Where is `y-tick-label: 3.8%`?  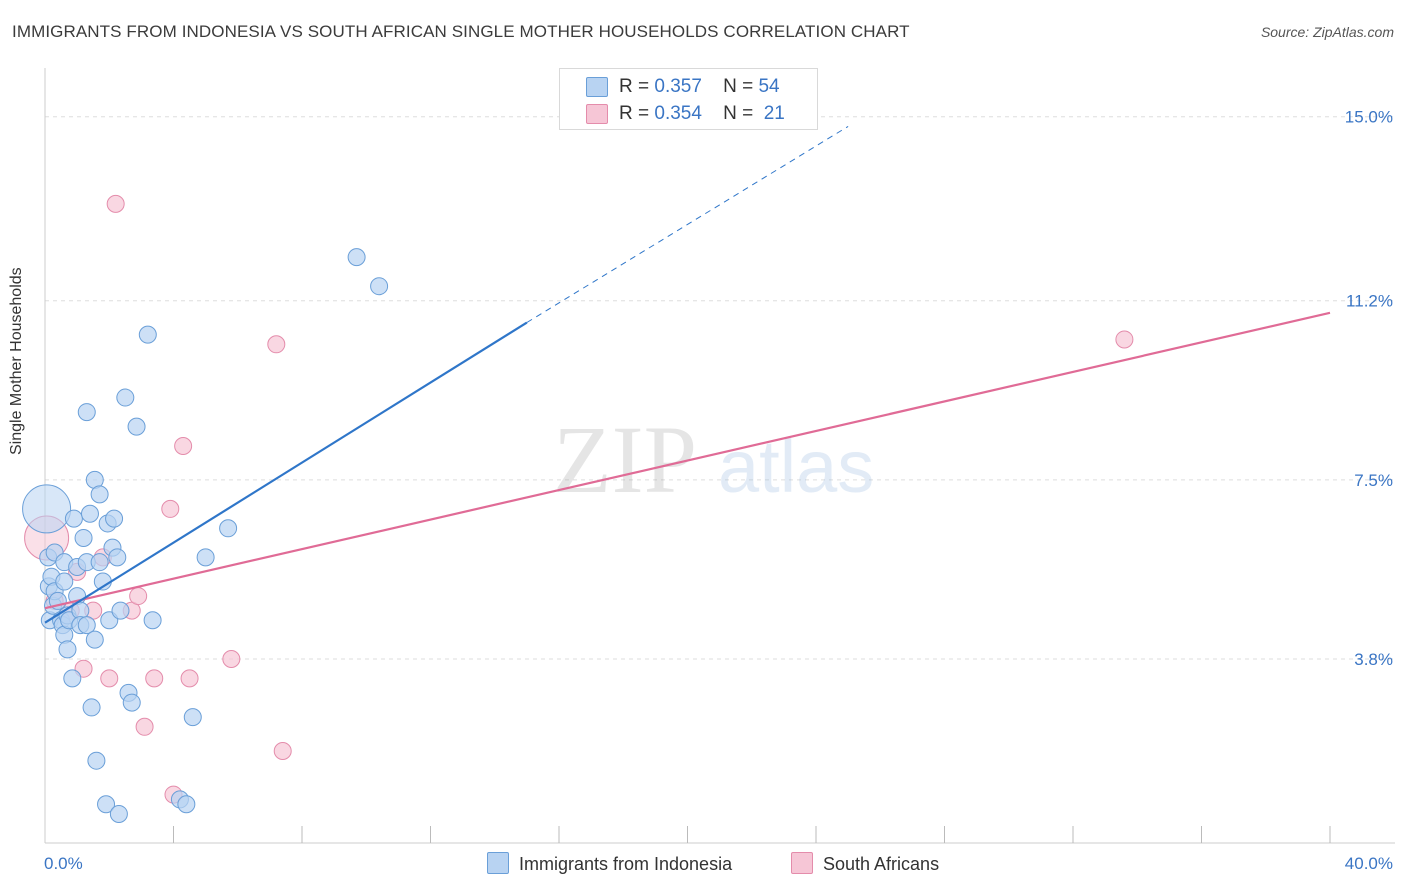
y-tick-label: 3.8% is located at coordinates (1373, 659).